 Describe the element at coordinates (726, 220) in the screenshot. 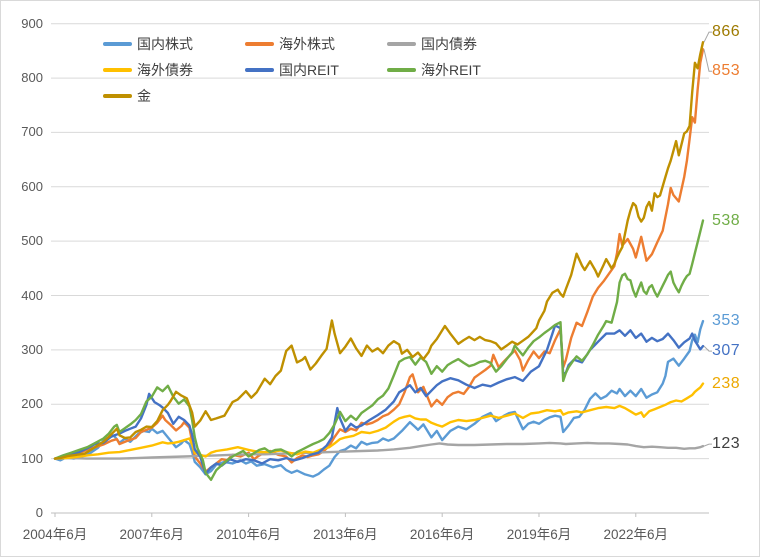

I see `end-value-label-foreign-reit: 538` at that location.